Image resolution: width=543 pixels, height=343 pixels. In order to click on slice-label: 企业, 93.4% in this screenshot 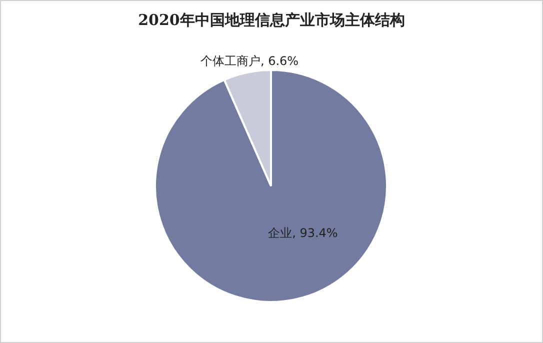, I will do `click(303, 233)`.